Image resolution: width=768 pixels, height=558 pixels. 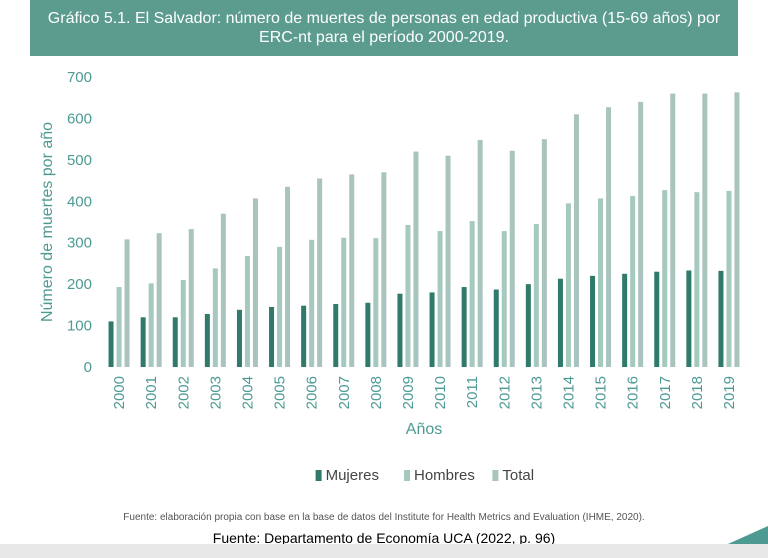 I want to click on bar-total-2007, so click(x=352, y=270).